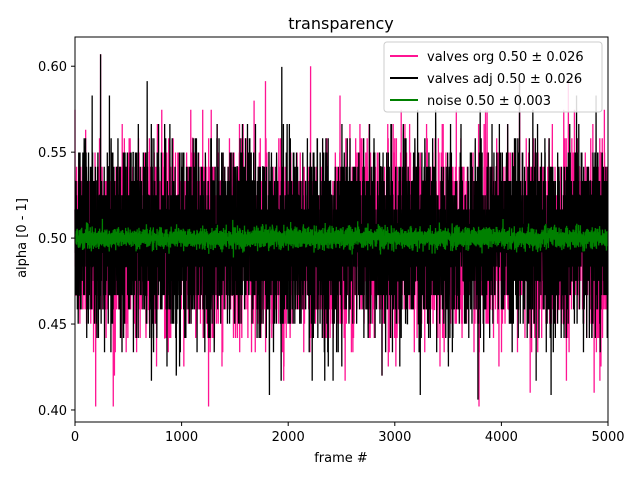 This screenshot has width=640, height=480. What do you see at coordinates (52, 325) in the screenshot?
I see `y-tick-label: 0.45` at bounding box center [52, 325].